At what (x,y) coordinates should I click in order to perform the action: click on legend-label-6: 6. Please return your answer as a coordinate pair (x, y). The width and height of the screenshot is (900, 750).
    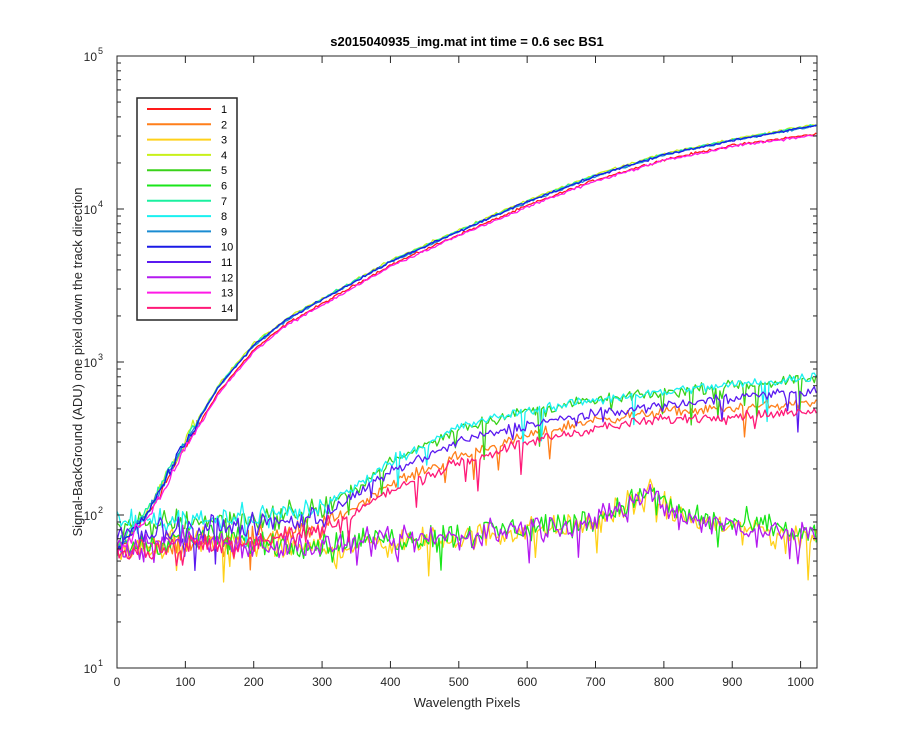
    Looking at the image, I should click on (224, 187).